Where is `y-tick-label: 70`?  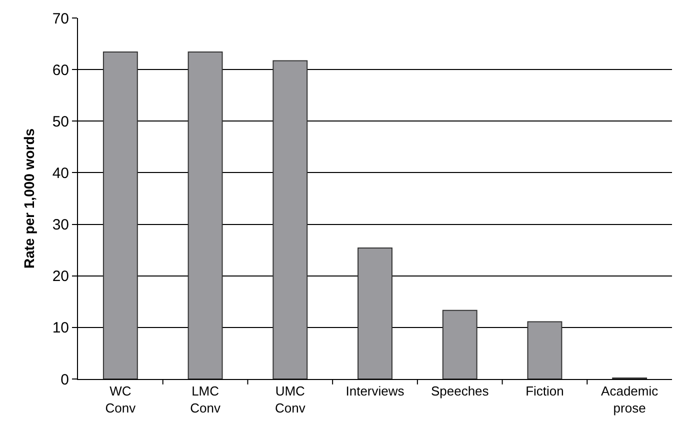
y-tick-label: 70 is located at coordinates (60, 19).